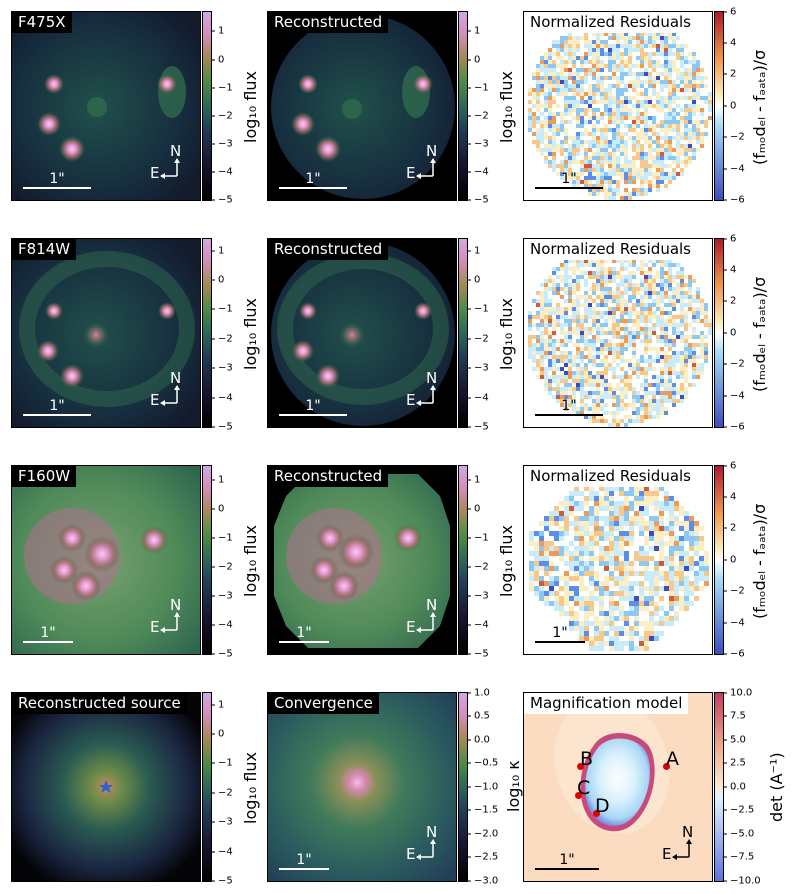 The height and width of the screenshot is (894, 794). What do you see at coordinates (618, 560) in the screenshot?
I see `f160w-residual-panel: Normalized Residuals 1"` at bounding box center [618, 560].